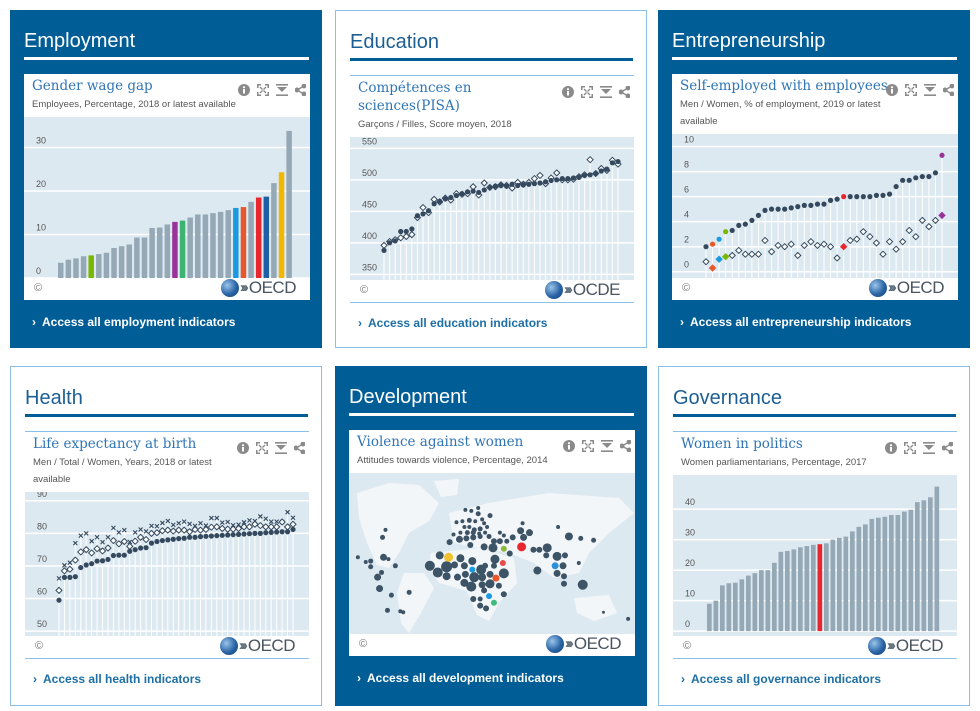 The height and width of the screenshot is (711, 980). I want to click on chart-title: Compétences en sciences(PISA), so click(415, 97).